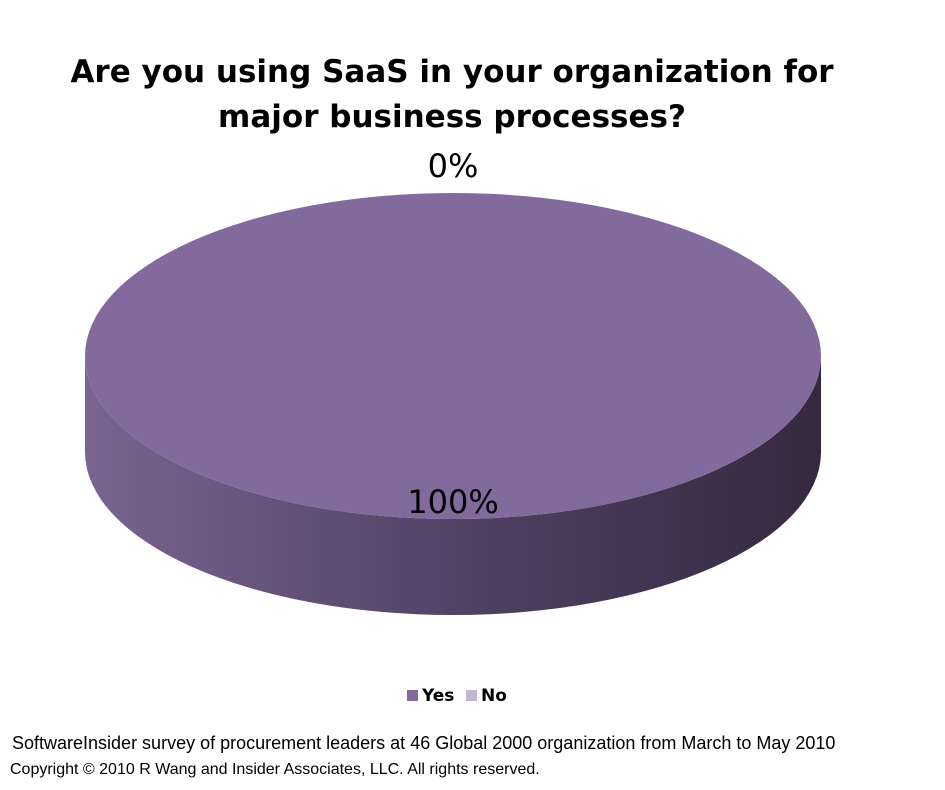 Image resolution: width=945 pixels, height=790 pixels. What do you see at coordinates (457, 696) in the screenshot?
I see `legend: Yes No` at bounding box center [457, 696].